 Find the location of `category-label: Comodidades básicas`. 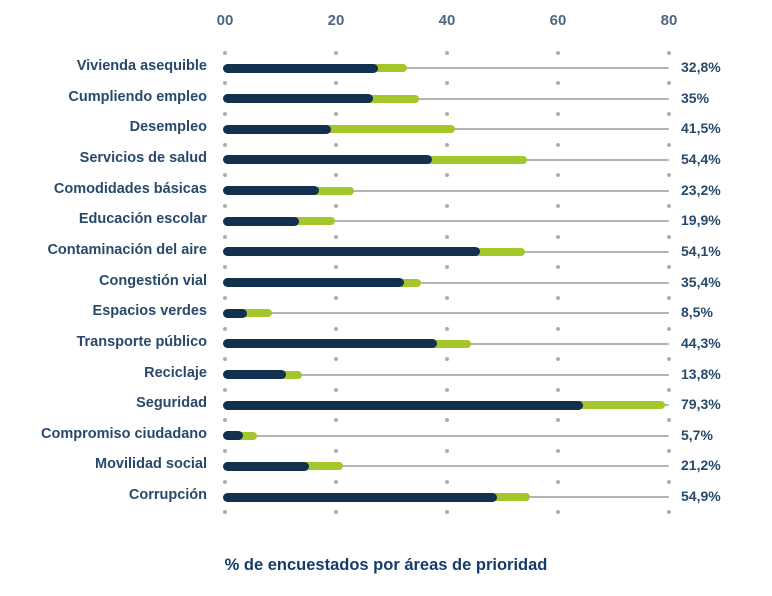

category-label: Comodidades básicas is located at coordinates (130, 188).